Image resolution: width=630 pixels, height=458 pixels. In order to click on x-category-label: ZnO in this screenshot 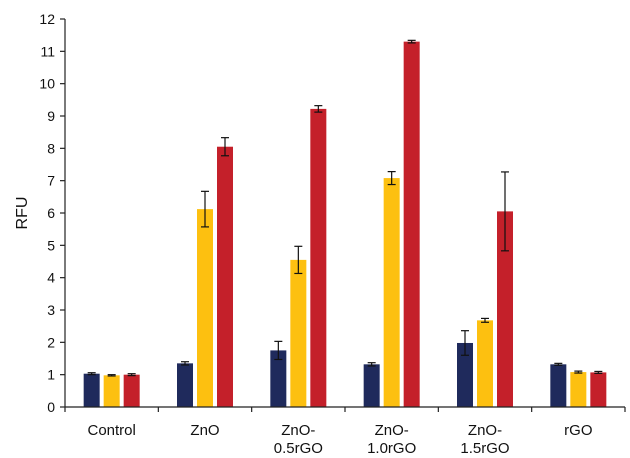, I will do `click(204, 430)`.